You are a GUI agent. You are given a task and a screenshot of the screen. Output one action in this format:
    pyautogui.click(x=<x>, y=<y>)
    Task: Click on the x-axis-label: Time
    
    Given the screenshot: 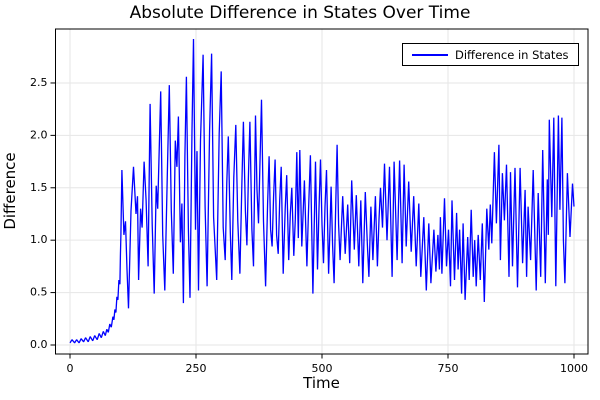 What is the action you would take?
    pyautogui.click(x=321, y=383)
    